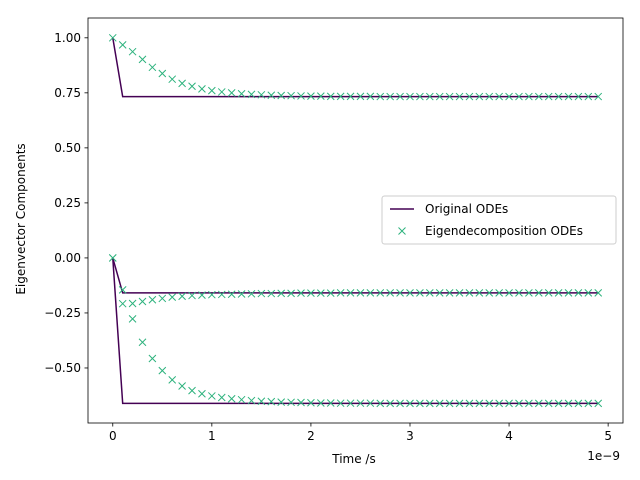 Image resolution: width=640 pixels, height=480 pixels. Describe the element at coordinates (311, 436) in the screenshot. I see `x-tick-label: 2` at that location.